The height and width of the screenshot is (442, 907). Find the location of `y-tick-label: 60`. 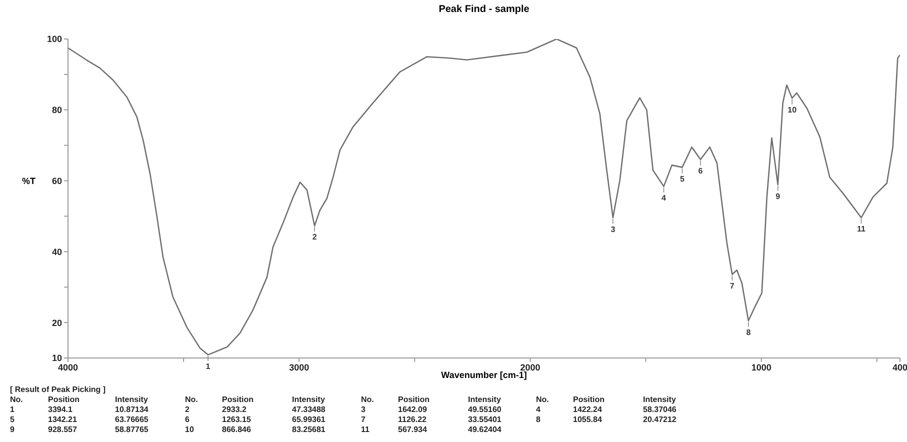

y-tick-label: 60 is located at coordinates (57, 181).